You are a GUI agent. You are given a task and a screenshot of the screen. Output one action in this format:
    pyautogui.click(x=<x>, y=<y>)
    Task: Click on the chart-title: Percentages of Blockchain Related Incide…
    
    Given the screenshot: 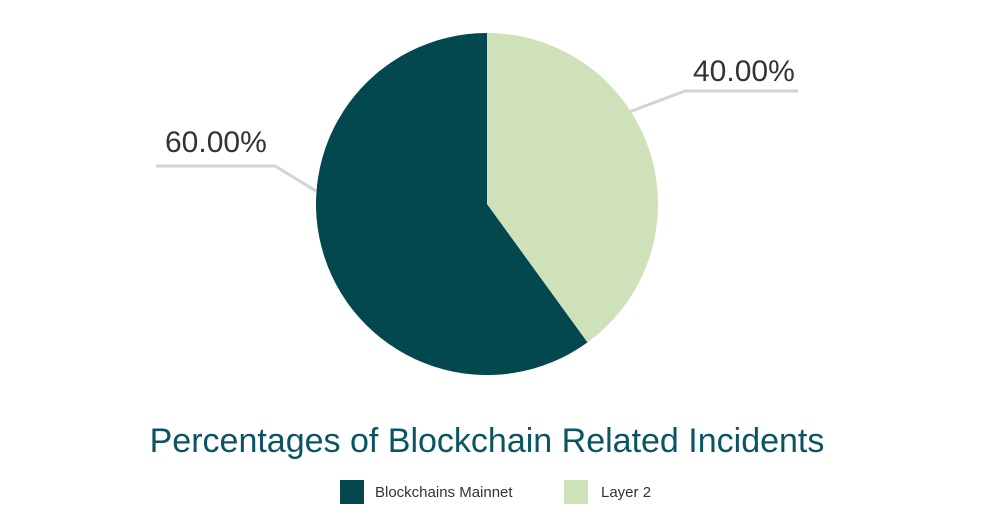 What is the action you would take?
    pyautogui.click(x=487, y=441)
    